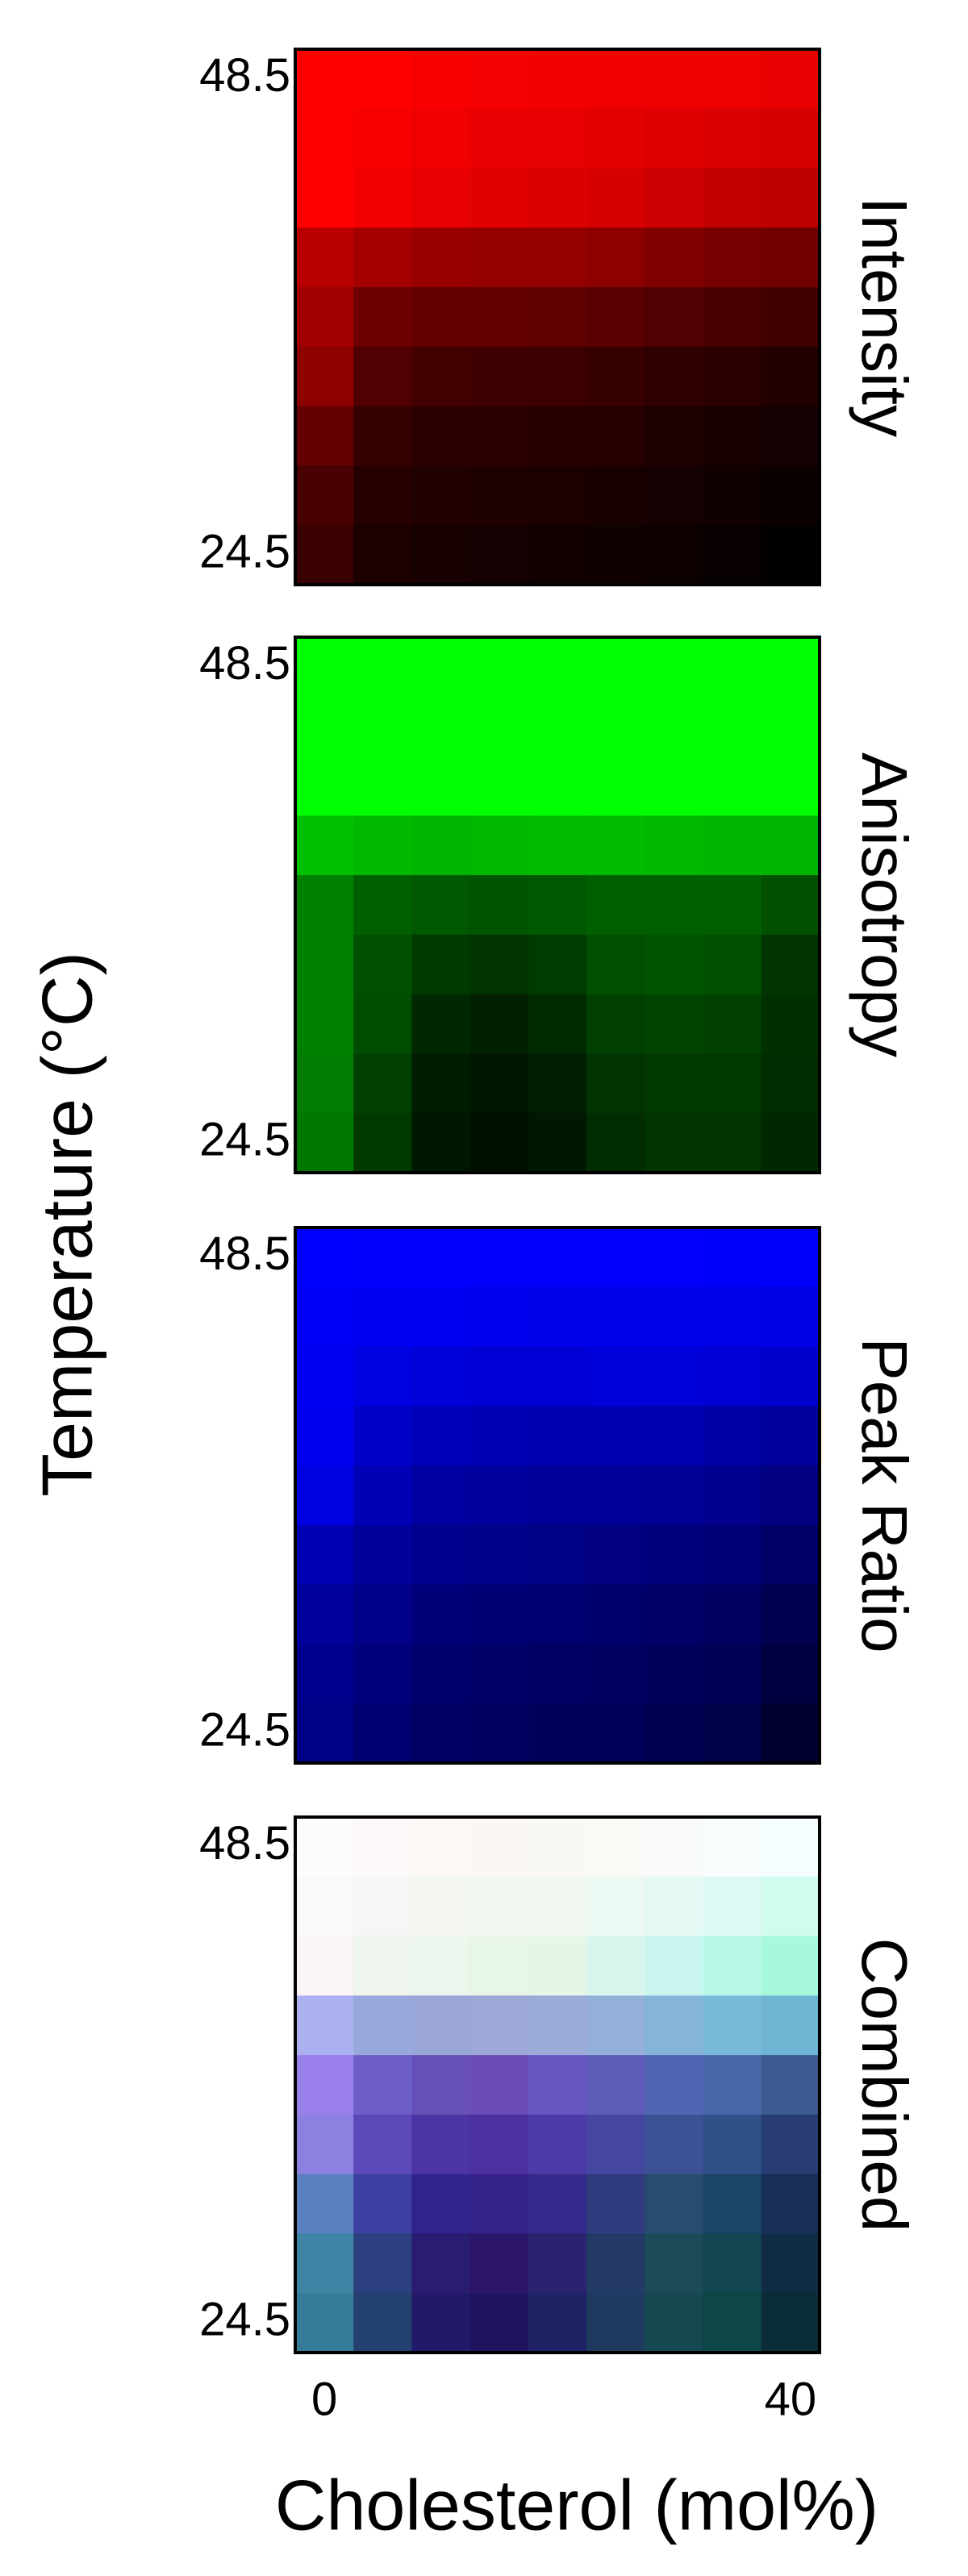 This screenshot has width=968, height=2576. I want to click on y-axis-label: Temperature (°C), so click(66, 1224).